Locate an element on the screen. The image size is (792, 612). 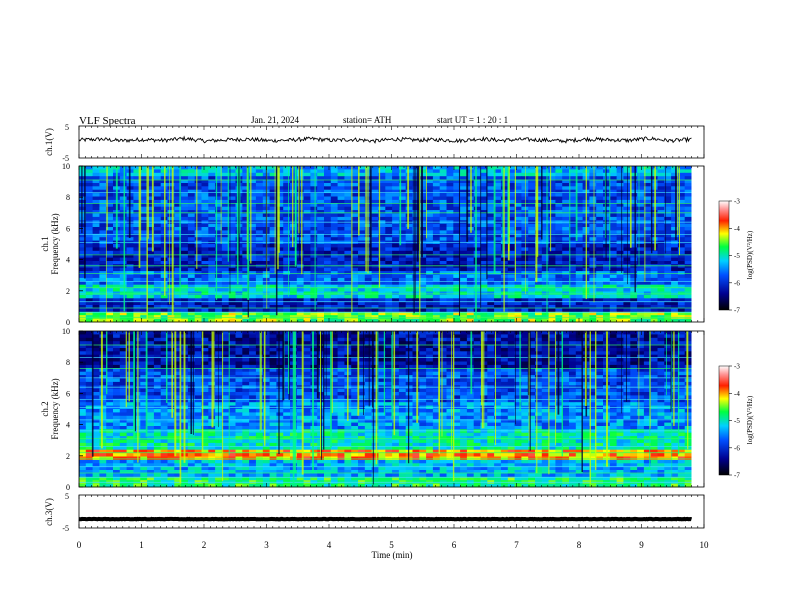
ch1-ytick-top: 5 is located at coordinates (67, 127).